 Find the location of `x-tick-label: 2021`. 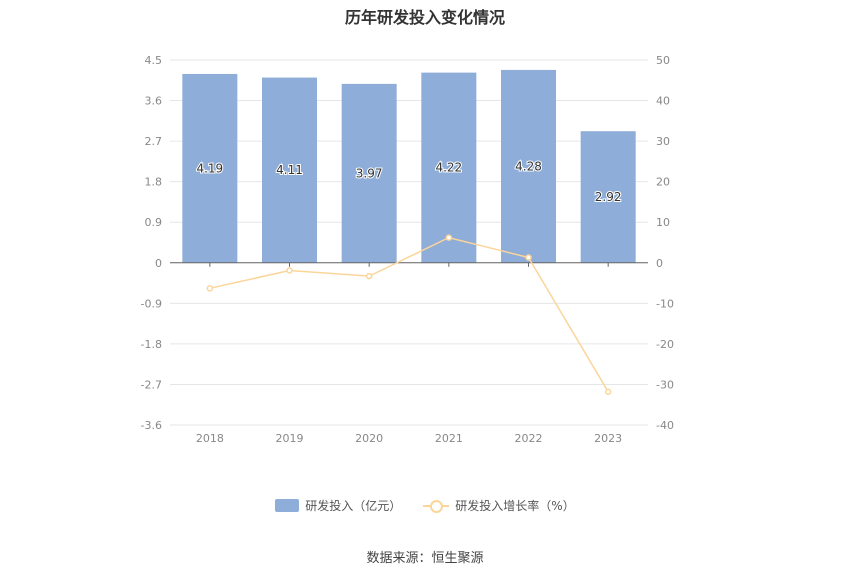

x-tick-label: 2021 is located at coordinates (449, 438).